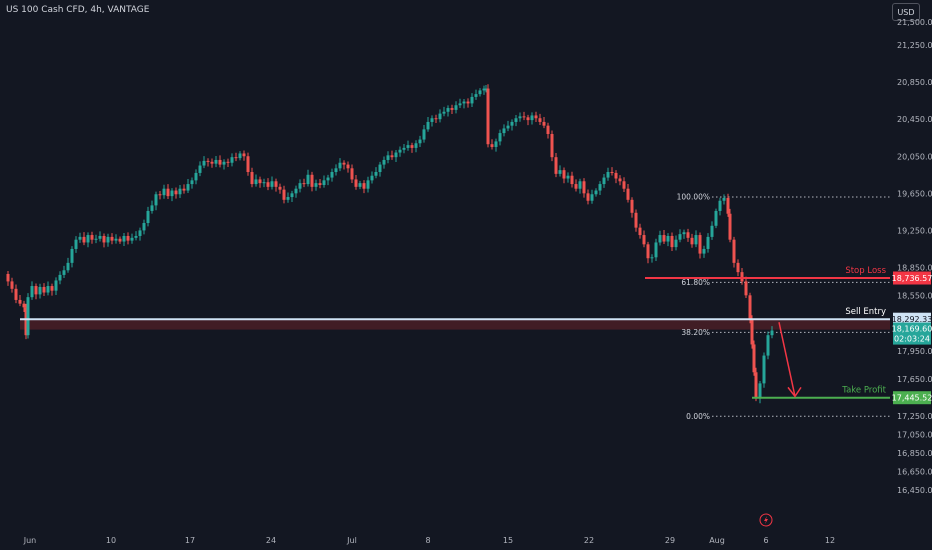 Image resolution: width=932 pixels, height=550 pixels. Describe the element at coordinates (865, 312) in the screenshot. I see `sell-entry-label: Sell Entry` at that location.